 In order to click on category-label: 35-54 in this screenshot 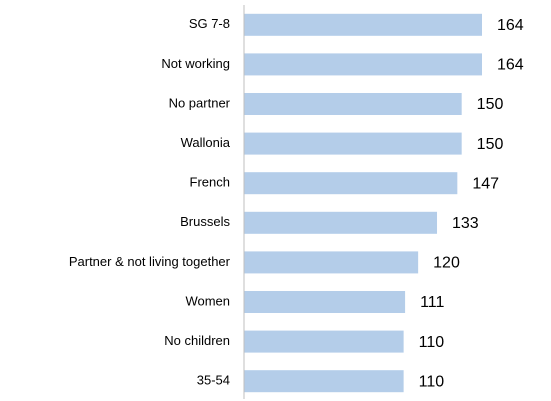, I will do `click(213, 380)`.